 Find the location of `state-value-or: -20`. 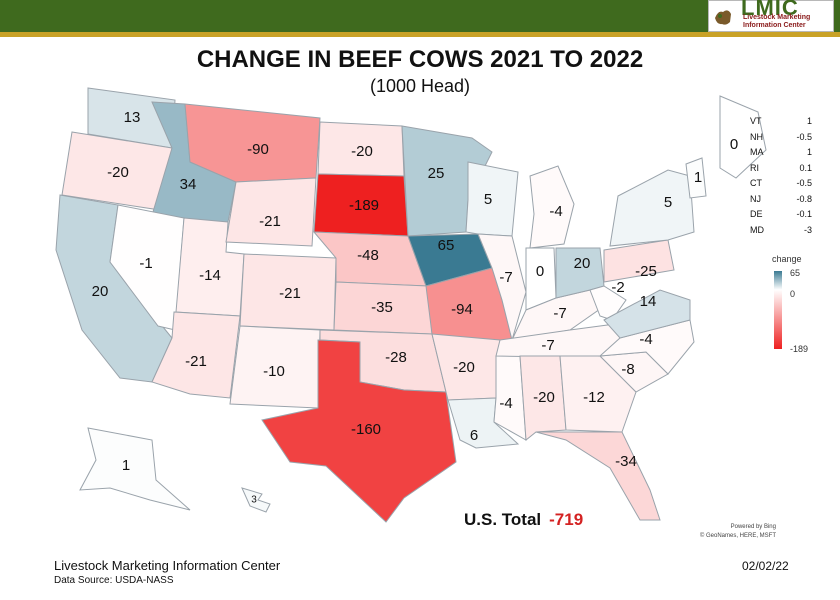

state-value-or: -20 is located at coordinates (118, 172).